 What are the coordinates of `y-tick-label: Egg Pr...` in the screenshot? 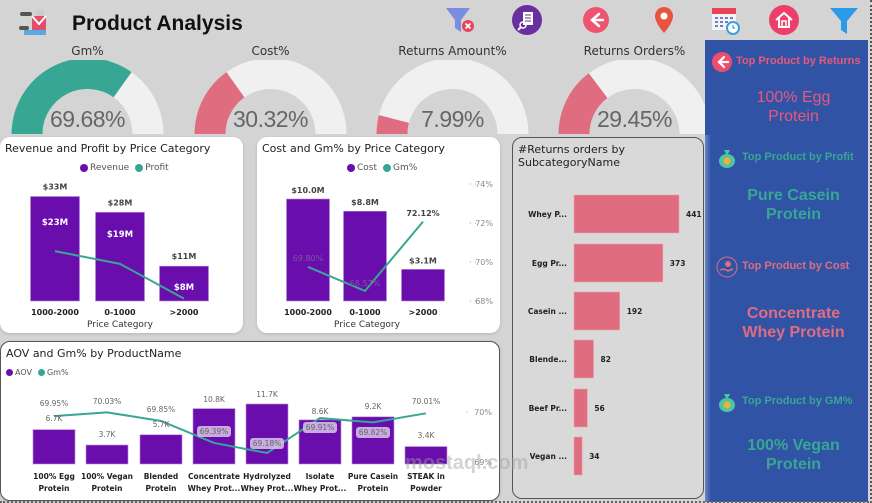 It's located at (549, 263).